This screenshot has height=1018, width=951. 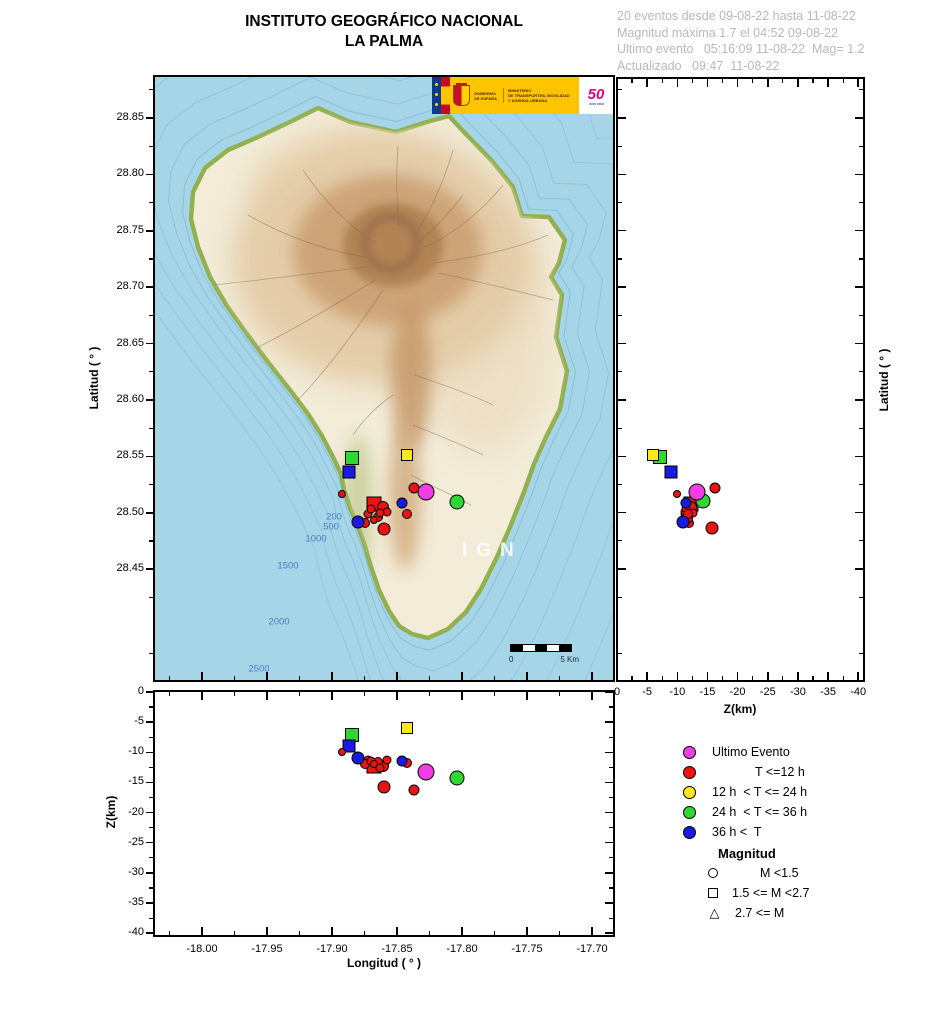 I want to click on axis-tick-label: 28.45, so click(x=130, y=568).